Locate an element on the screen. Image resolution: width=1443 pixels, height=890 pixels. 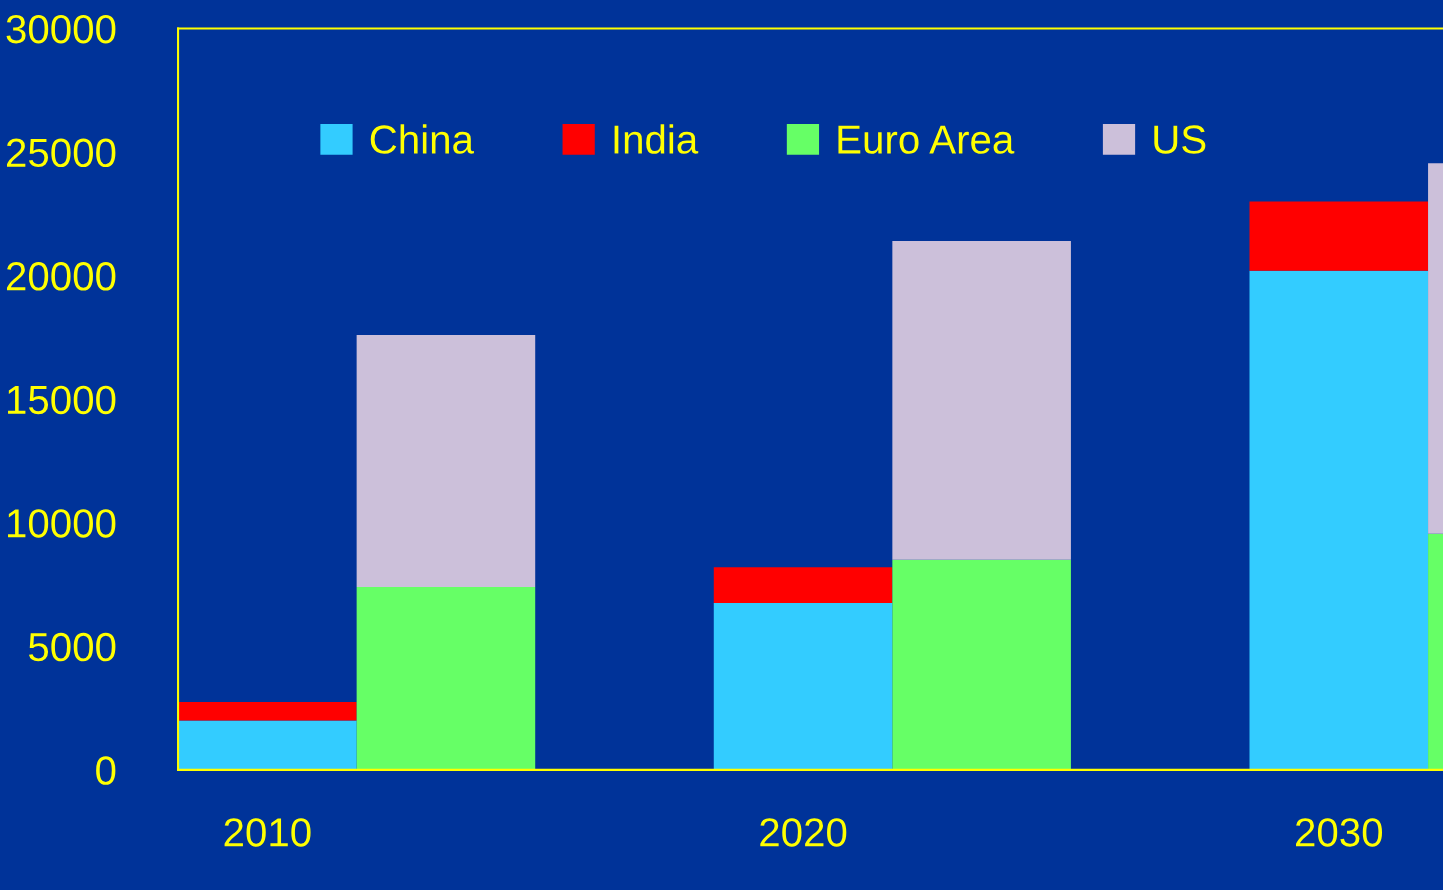
legend-label: US is located at coordinates (1180, 139).